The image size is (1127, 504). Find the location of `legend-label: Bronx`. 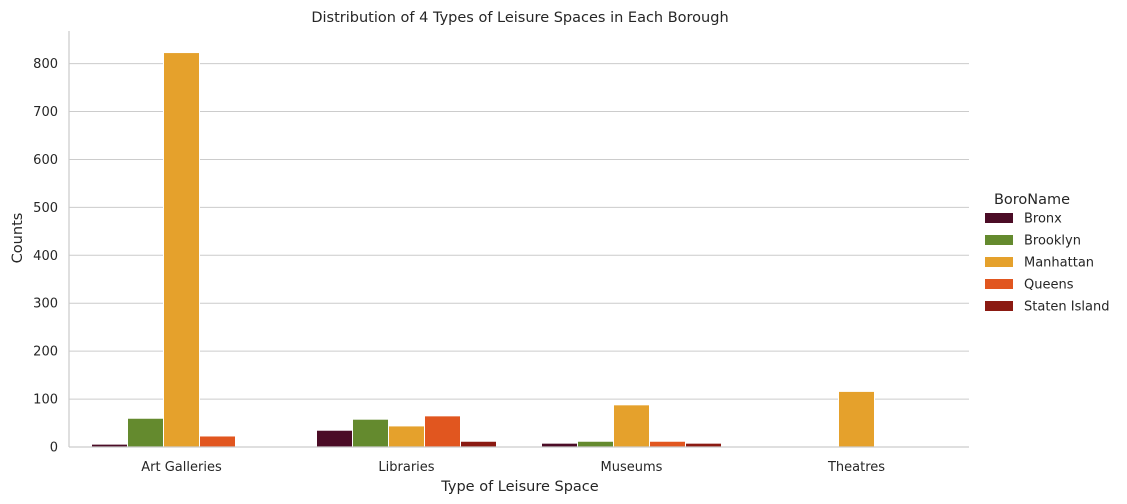

legend-label: Bronx is located at coordinates (1043, 219).